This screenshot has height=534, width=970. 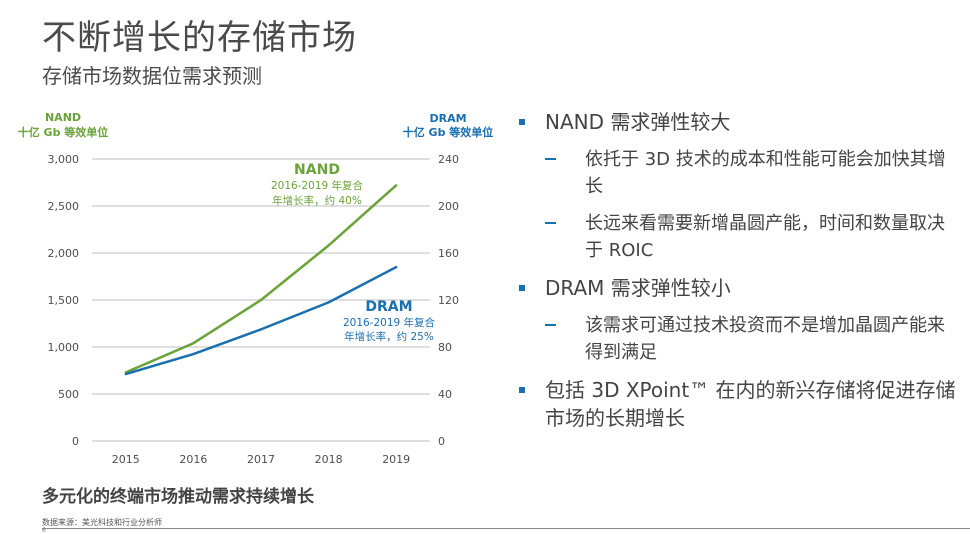 What do you see at coordinates (638, 122) in the screenshot?
I see `bullet-text: NAND 需求弹性较大` at bounding box center [638, 122].